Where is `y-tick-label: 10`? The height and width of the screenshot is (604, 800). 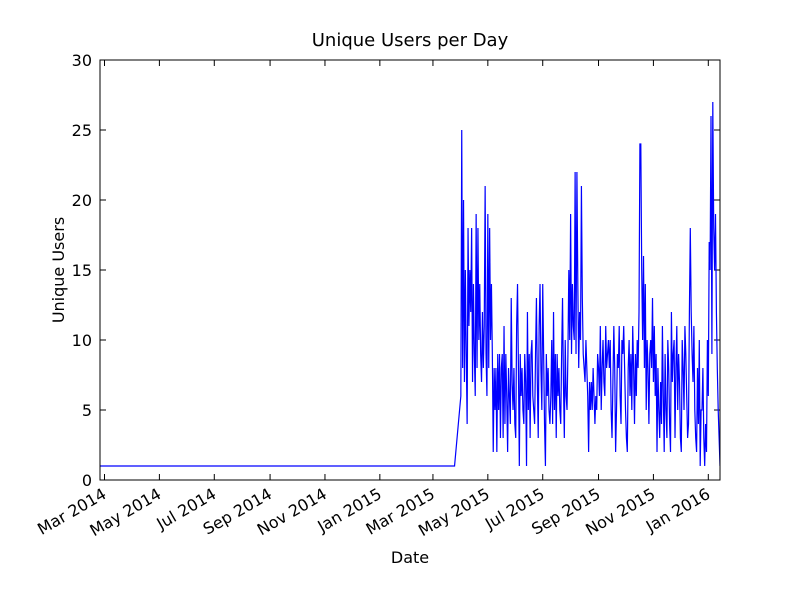 y-tick-label: 10 is located at coordinates (82, 340).